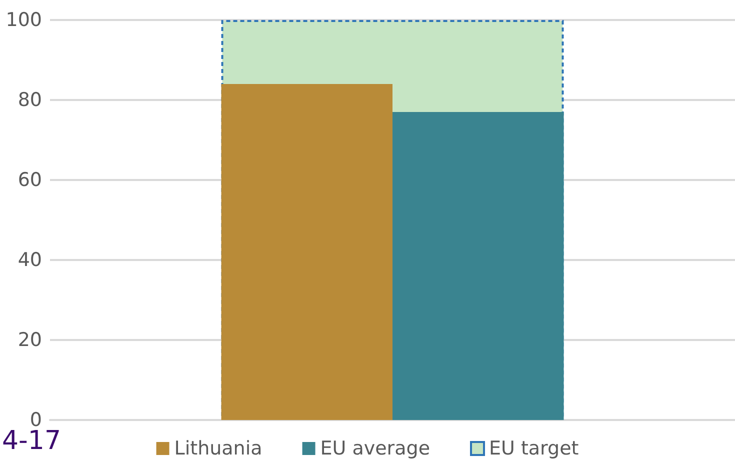 Image resolution: width=735 pixels, height=463 pixels. Describe the element at coordinates (30, 100) in the screenshot. I see `y-tick-label: 80` at that location.